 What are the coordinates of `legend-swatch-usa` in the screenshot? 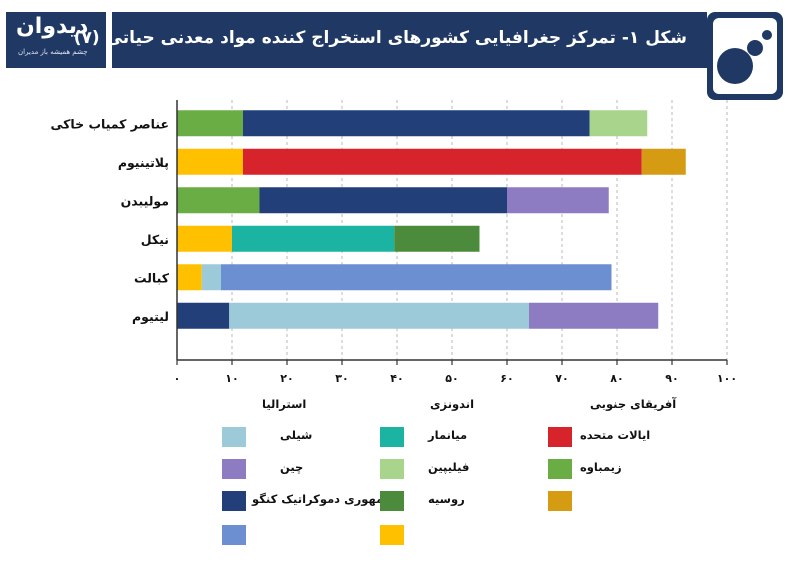 It's located at (560, 437).